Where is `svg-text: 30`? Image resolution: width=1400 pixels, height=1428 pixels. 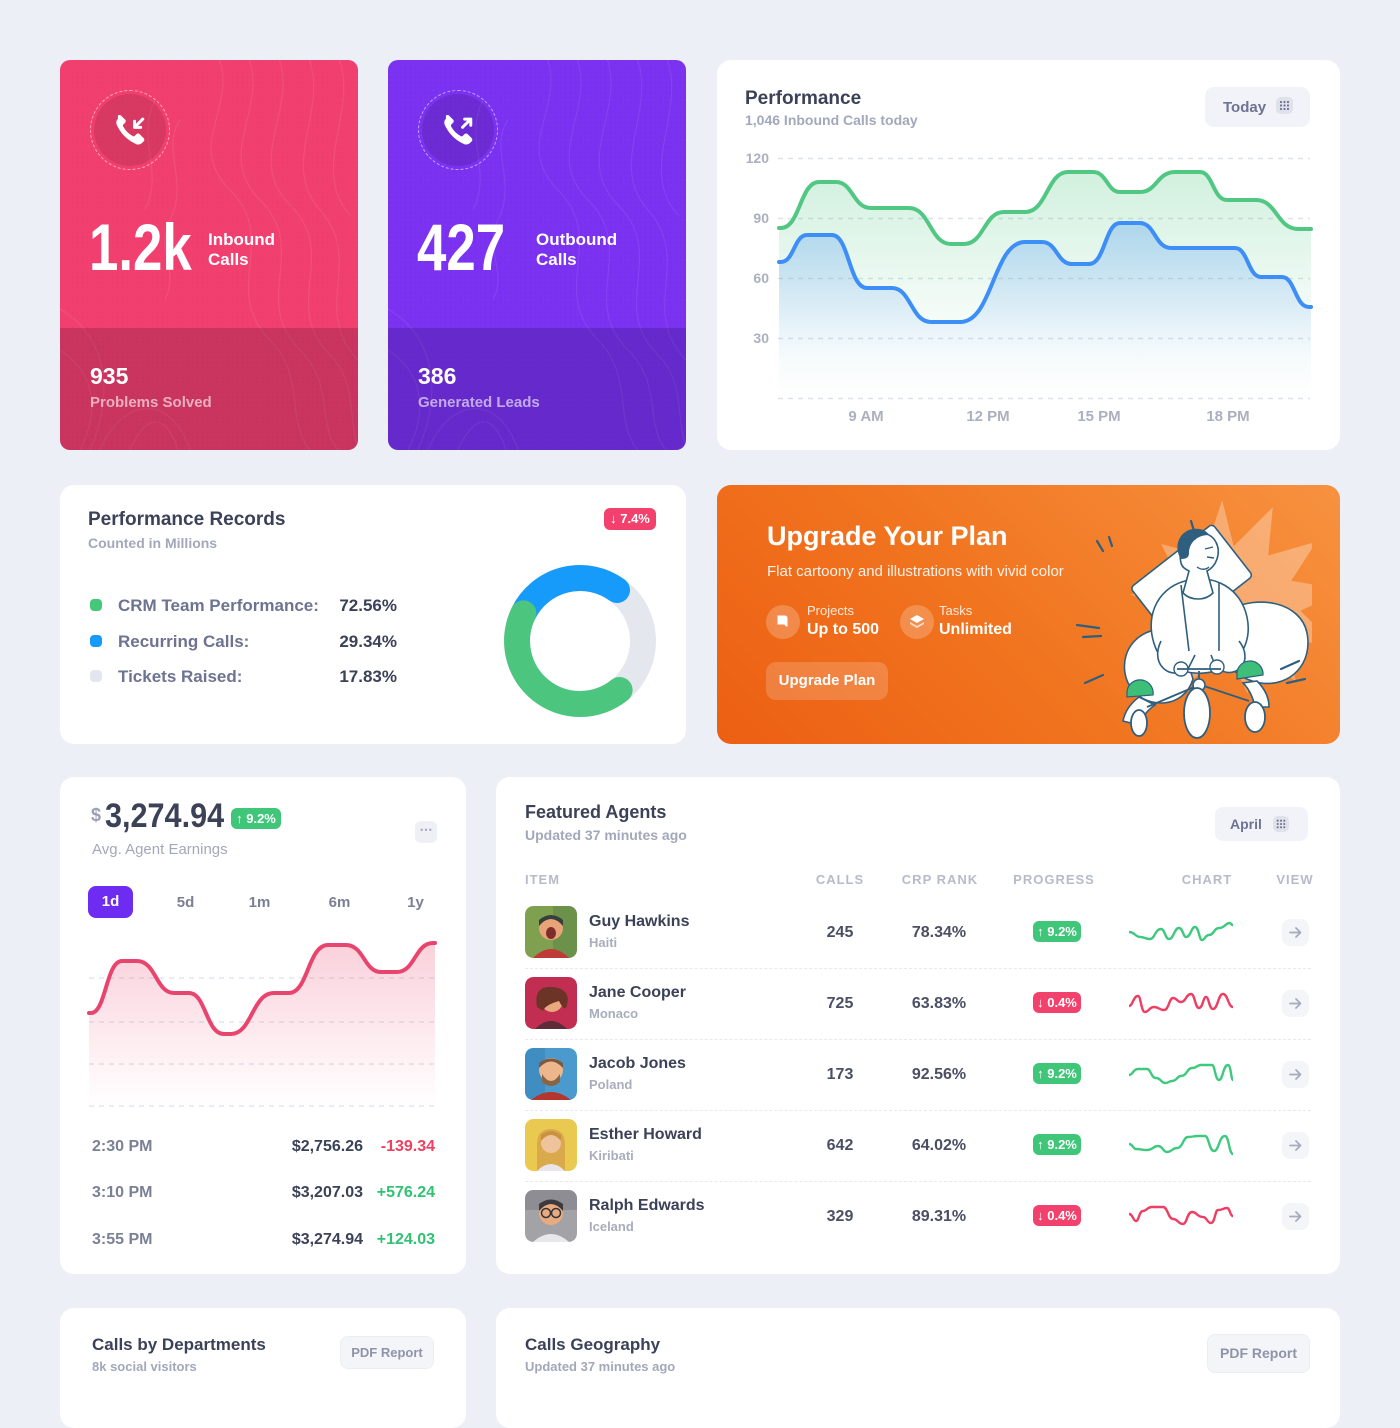 svg-text: 30 is located at coordinates (761, 338).